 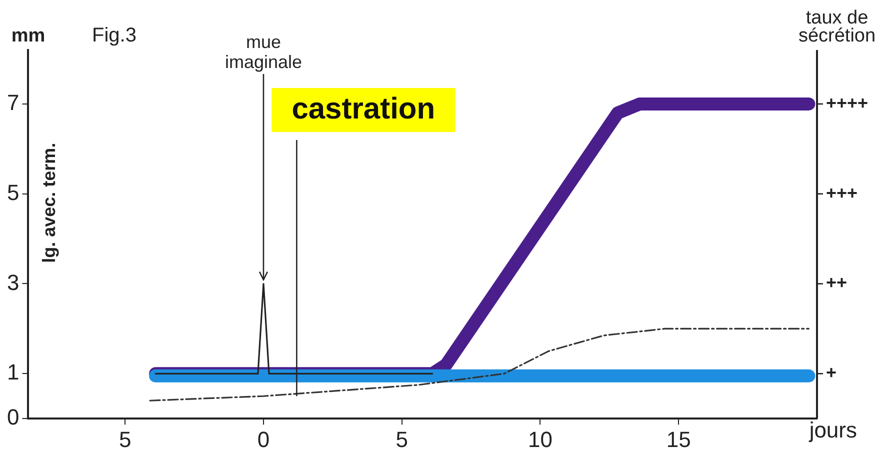 What do you see at coordinates (13, 372) in the screenshot?
I see `y-tick-label: 1` at bounding box center [13, 372].